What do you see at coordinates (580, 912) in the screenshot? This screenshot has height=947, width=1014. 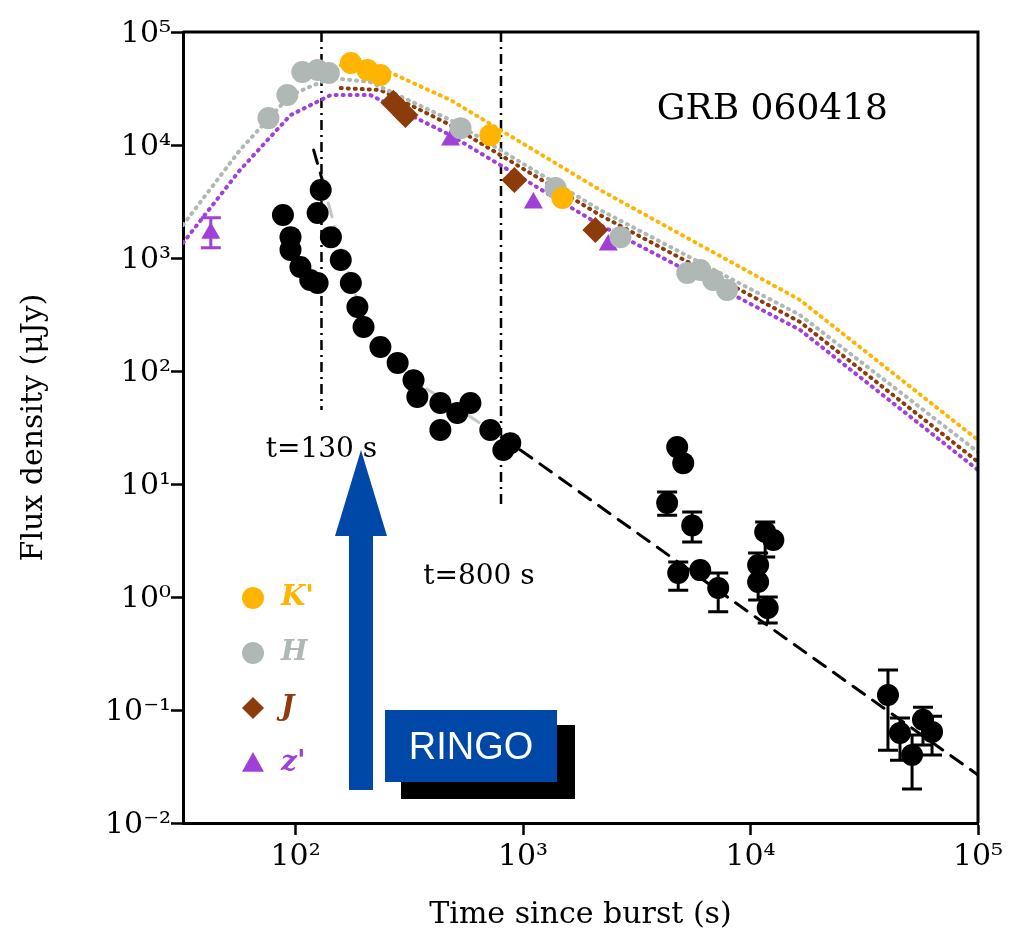 I see `x-axis-title: Time since burst (s)` at bounding box center [580, 912].